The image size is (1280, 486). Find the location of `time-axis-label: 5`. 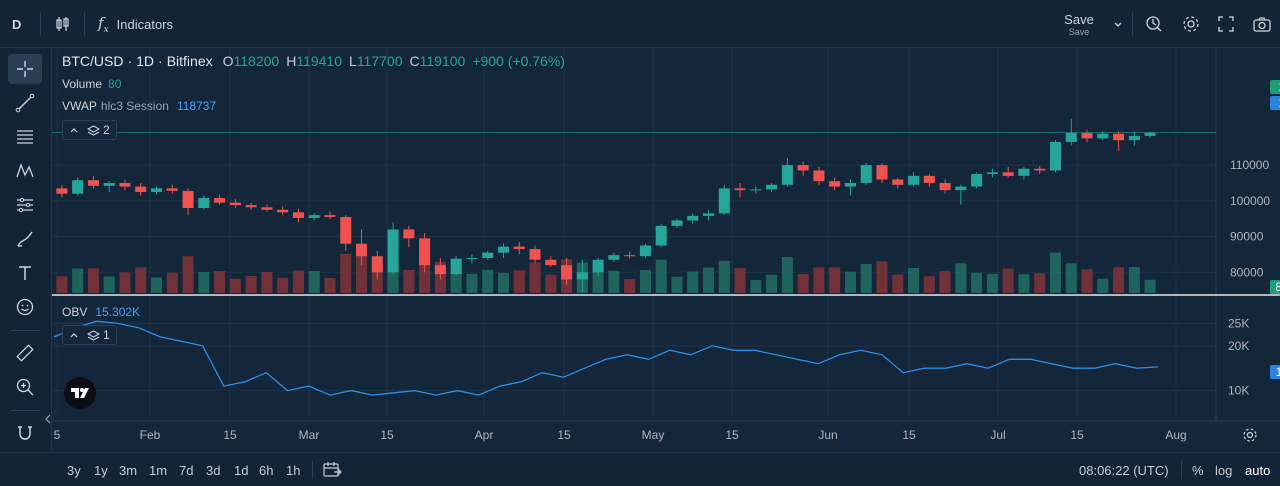

time-axis-label: 5 is located at coordinates (57, 435).